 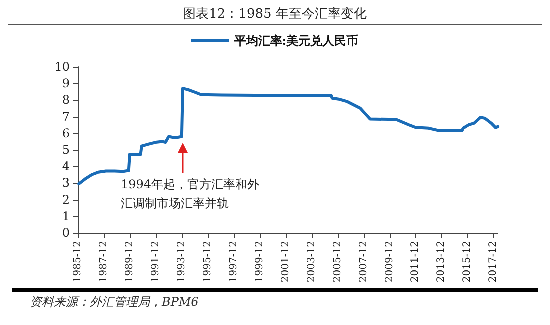 I want to click on y-tick-label: 5, so click(x=66, y=150).